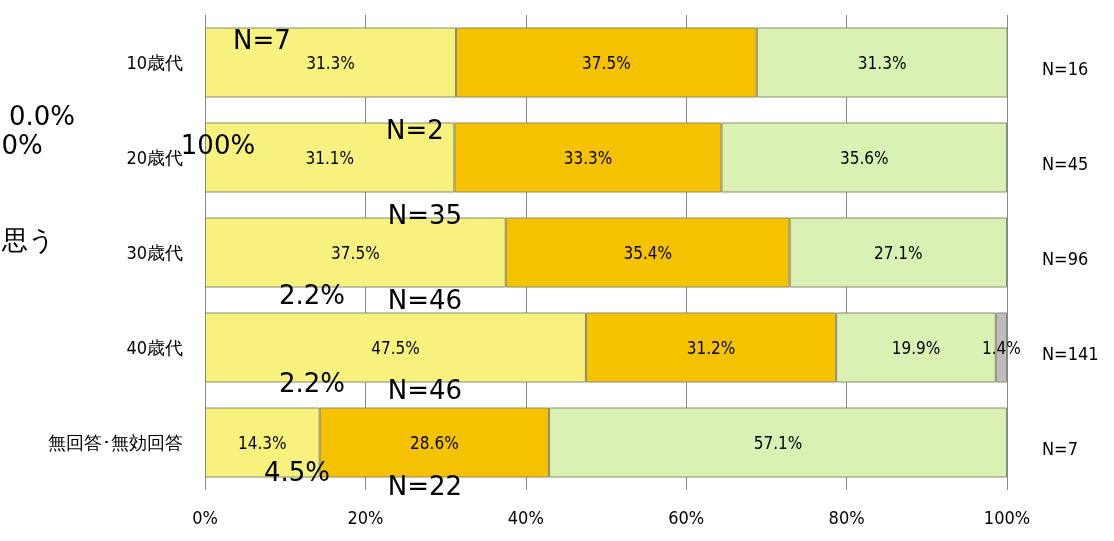  Describe the element at coordinates (686, 517) in the screenshot. I see `x-tick-label: 60%` at that location.